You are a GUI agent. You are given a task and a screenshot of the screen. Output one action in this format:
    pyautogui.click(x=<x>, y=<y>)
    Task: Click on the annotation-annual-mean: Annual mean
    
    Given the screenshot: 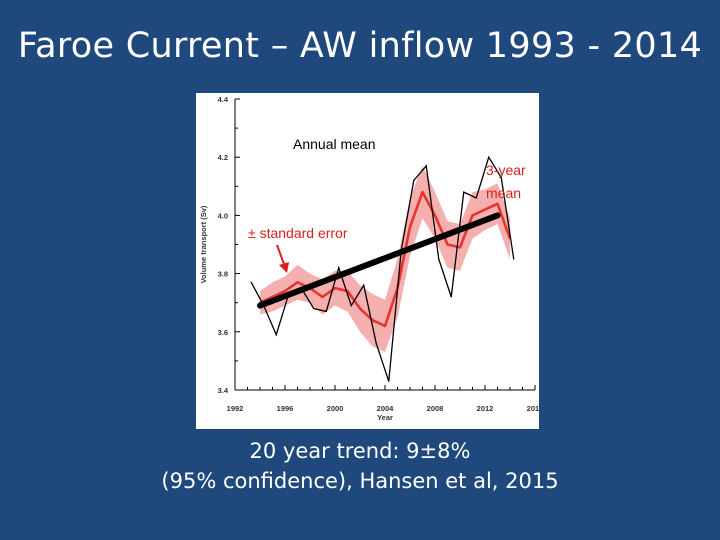 What is the action you would take?
    pyautogui.click(x=334, y=144)
    